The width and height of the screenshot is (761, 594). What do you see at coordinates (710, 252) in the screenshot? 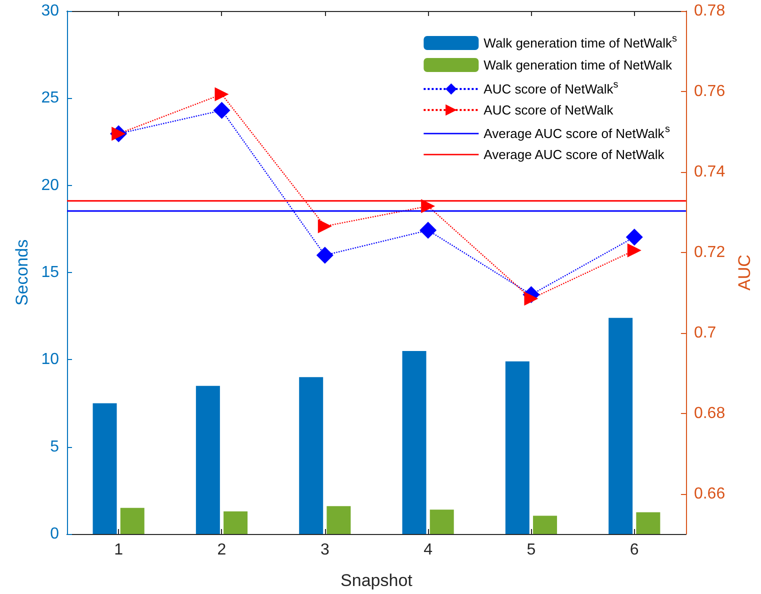
I see `y2-tick-label: 0.72` at bounding box center [710, 252].